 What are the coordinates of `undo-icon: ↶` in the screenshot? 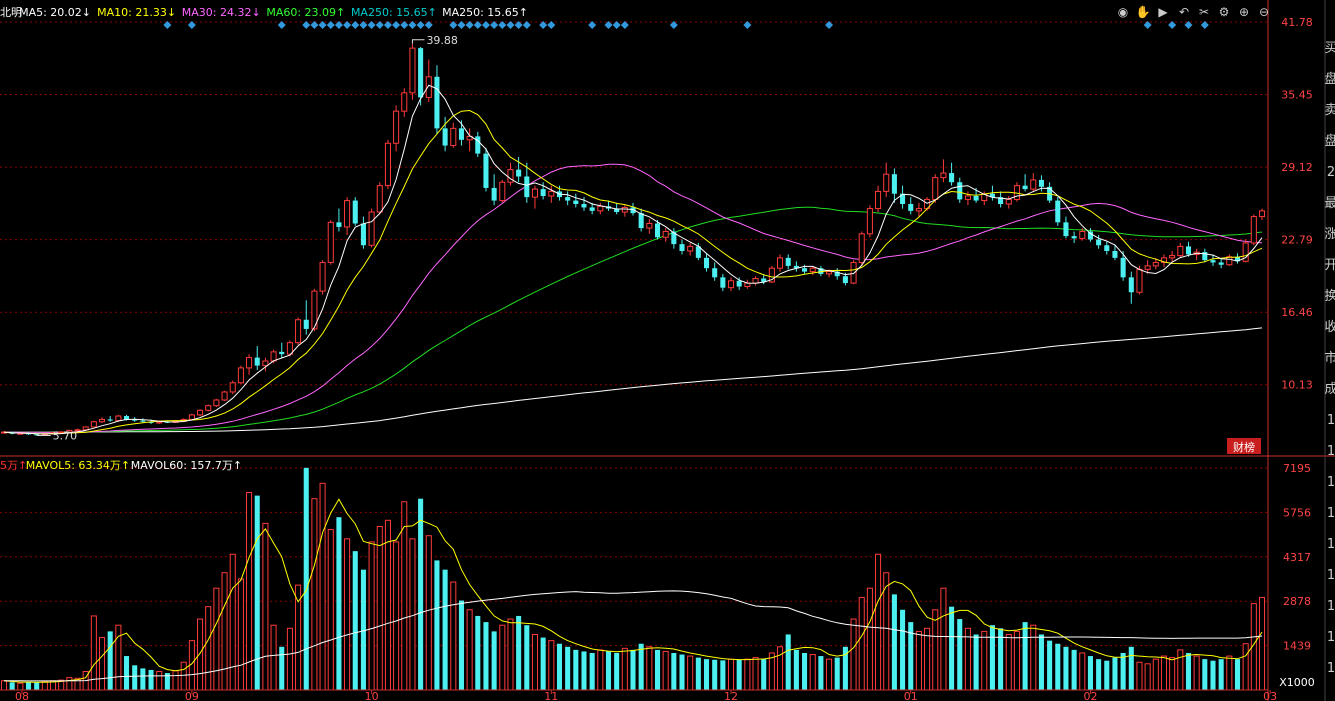 It's located at (1184, 12).